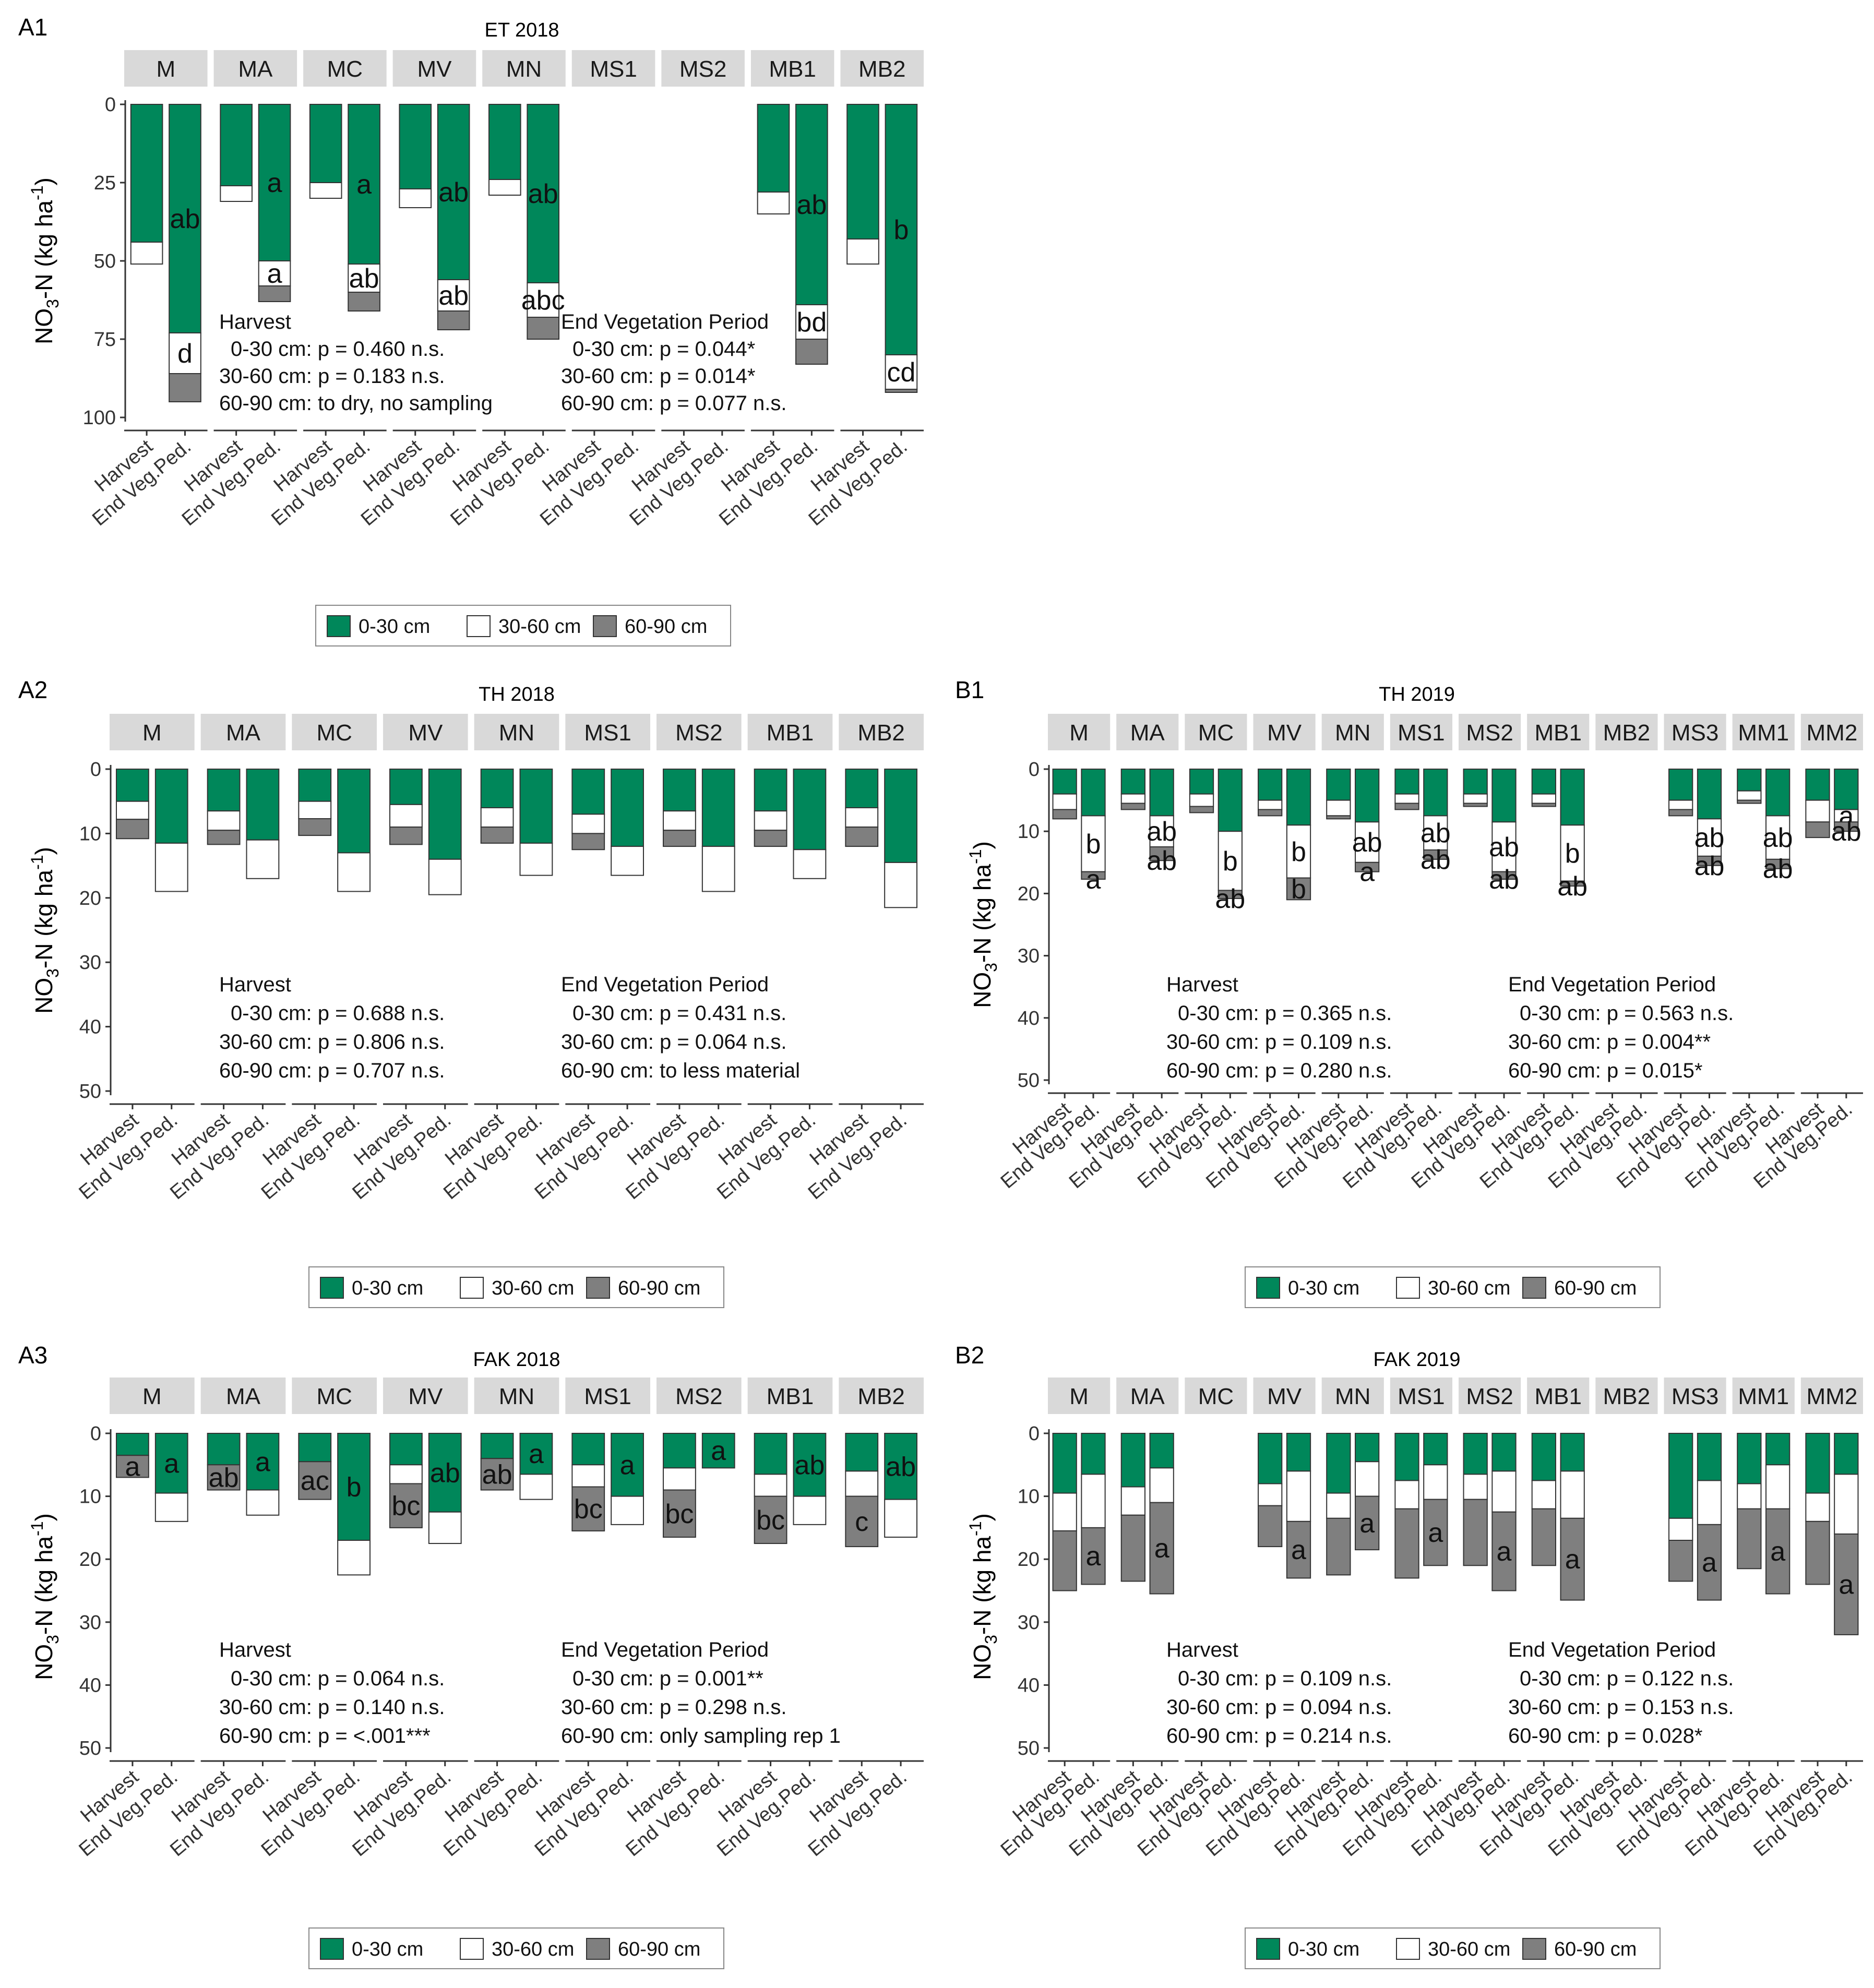 The height and width of the screenshot is (1988, 1874). What do you see at coordinates (1831, 732) in the screenshot?
I see `facet-strip-MM2` at bounding box center [1831, 732].